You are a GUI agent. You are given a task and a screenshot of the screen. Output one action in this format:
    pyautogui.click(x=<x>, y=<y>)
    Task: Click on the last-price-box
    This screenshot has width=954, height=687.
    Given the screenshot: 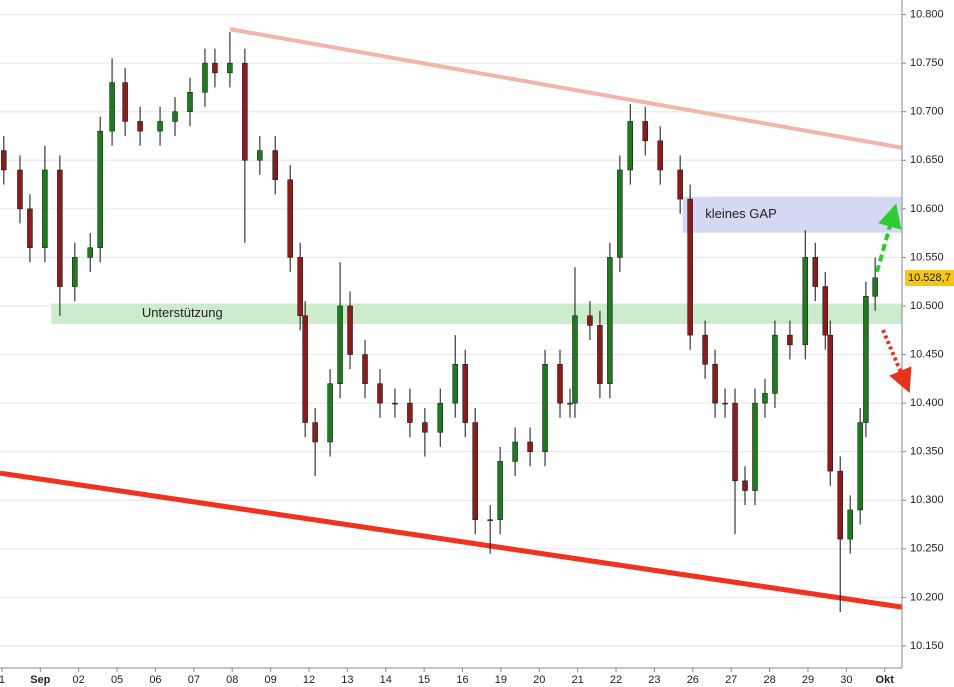 What is the action you would take?
    pyautogui.click(x=929, y=278)
    